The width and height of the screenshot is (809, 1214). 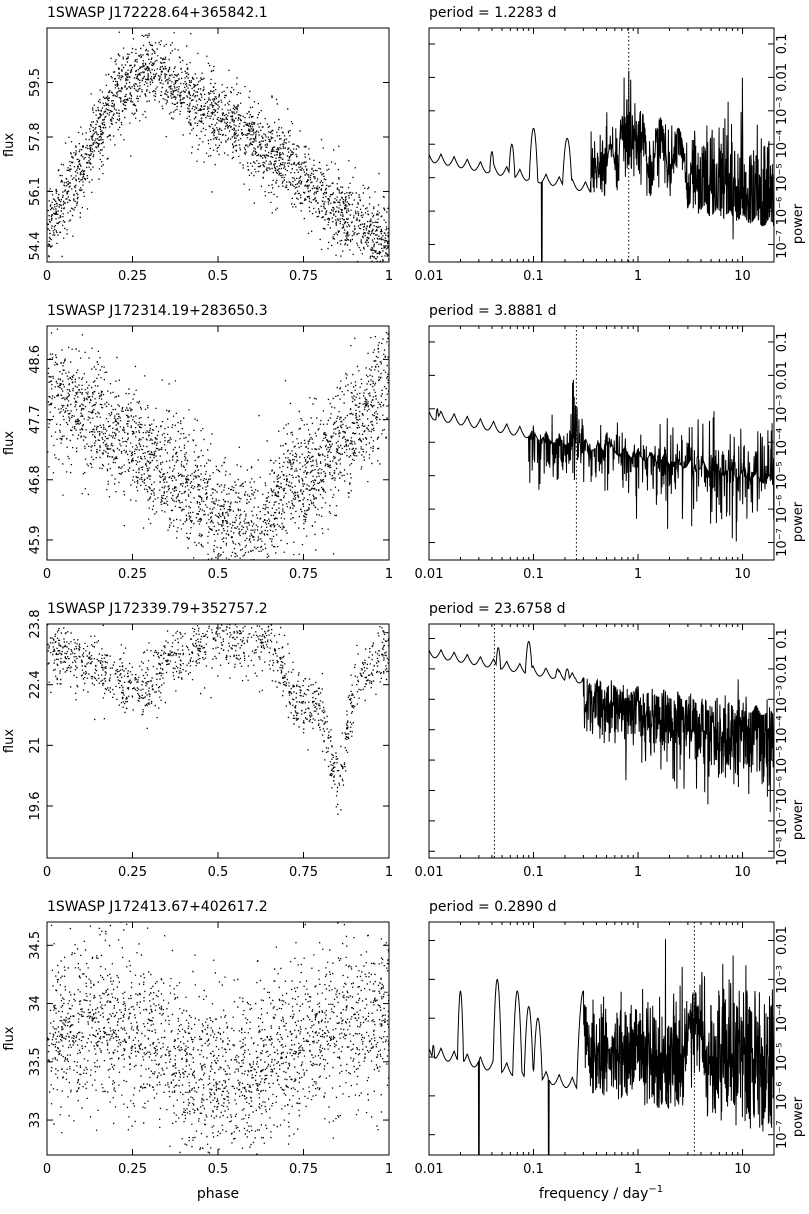 What do you see at coordinates (35, 191) in the screenshot?
I see `y-tick-label: 56.1` at bounding box center [35, 191].